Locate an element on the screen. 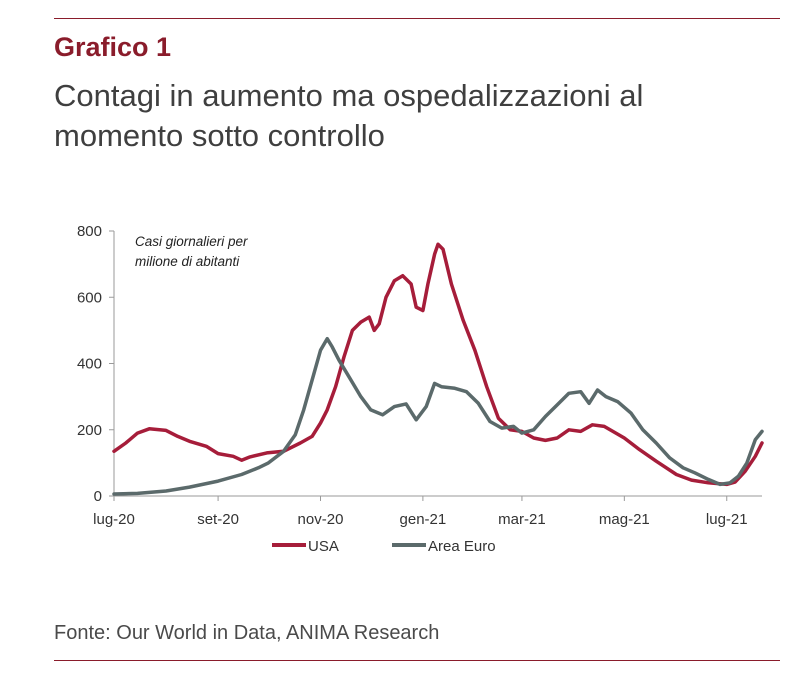 Image resolution: width=809 pixels, height=696 pixels. top-rule is located at coordinates (417, 18).